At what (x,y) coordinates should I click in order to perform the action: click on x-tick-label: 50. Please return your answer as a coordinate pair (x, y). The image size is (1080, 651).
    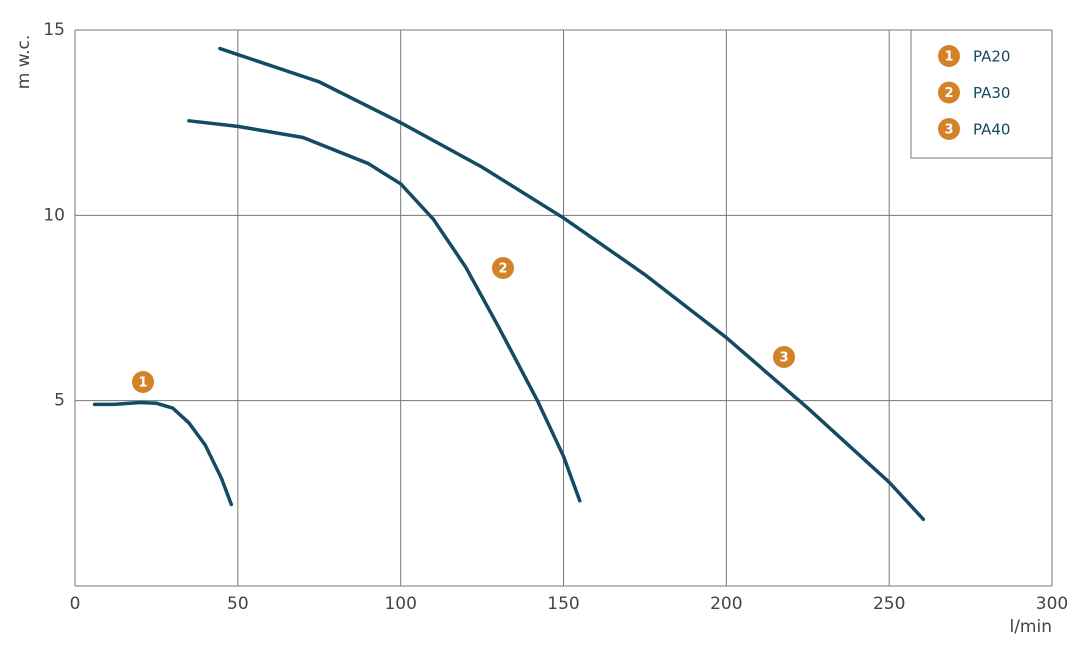
    Looking at the image, I should click on (238, 604).